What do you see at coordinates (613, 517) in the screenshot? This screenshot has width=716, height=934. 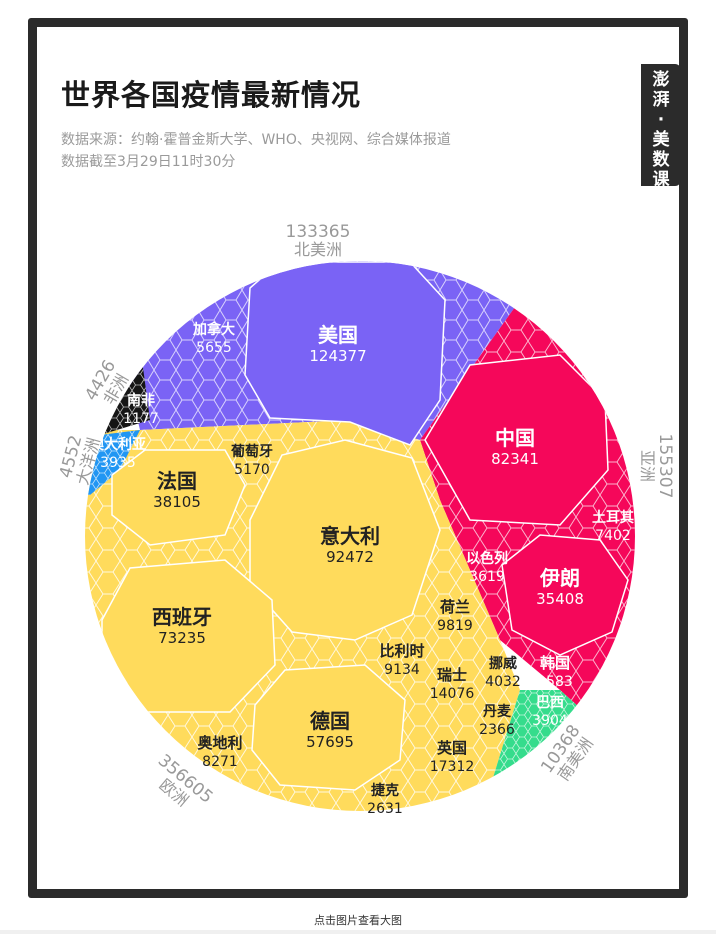 I see `country-name: 土耳其` at bounding box center [613, 517].